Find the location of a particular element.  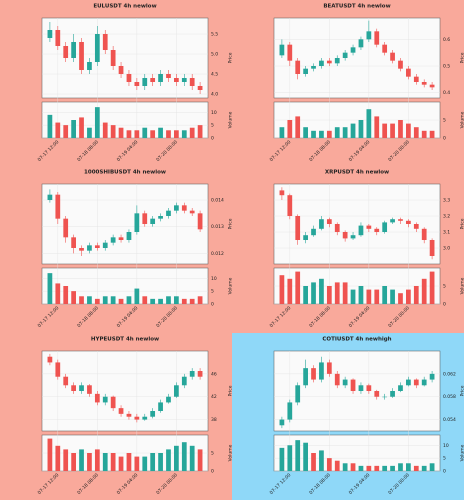

y-tick-label: 0.062 is located at coordinates (449, 374).